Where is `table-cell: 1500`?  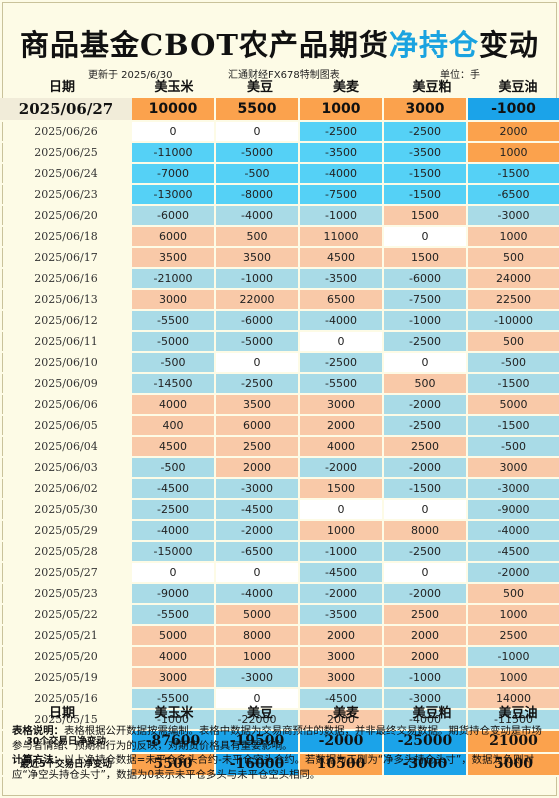
table-cell: 1500 is located at coordinates (426, 216).